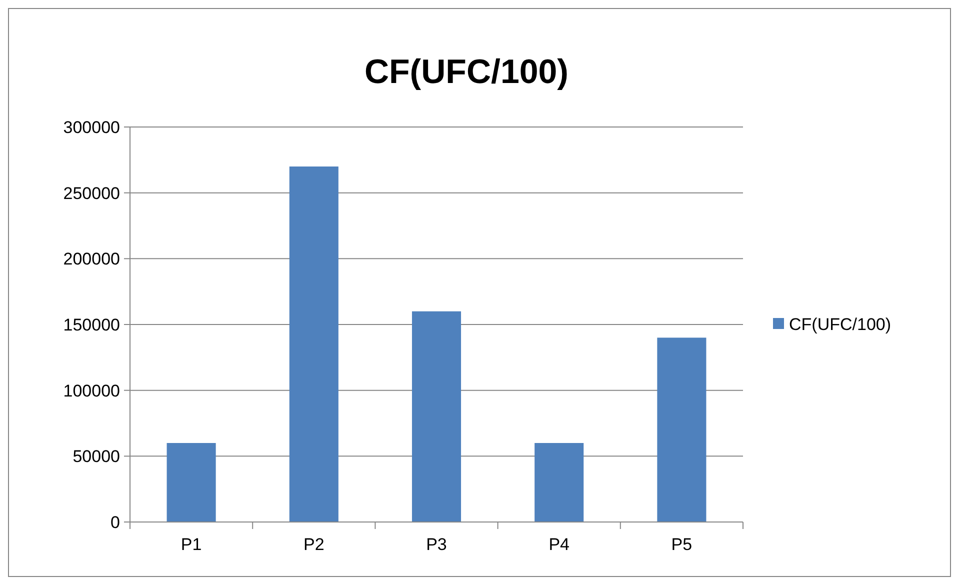 Image resolution: width=959 pixels, height=585 pixels. What do you see at coordinates (91, 193) in the screenshot?
I see `y-tick-label: 250000` at bounding box center [91, 193].